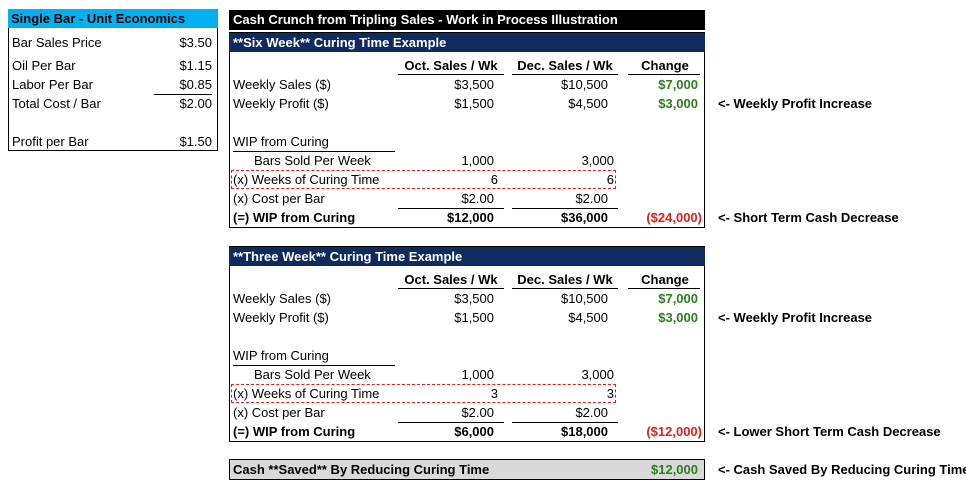 This screenshot has width=966, height=481. What do you see at coordinates (474, 431) in the screenshot?
I see `wip-oct: $6,000` at bounding box center [474, 431].